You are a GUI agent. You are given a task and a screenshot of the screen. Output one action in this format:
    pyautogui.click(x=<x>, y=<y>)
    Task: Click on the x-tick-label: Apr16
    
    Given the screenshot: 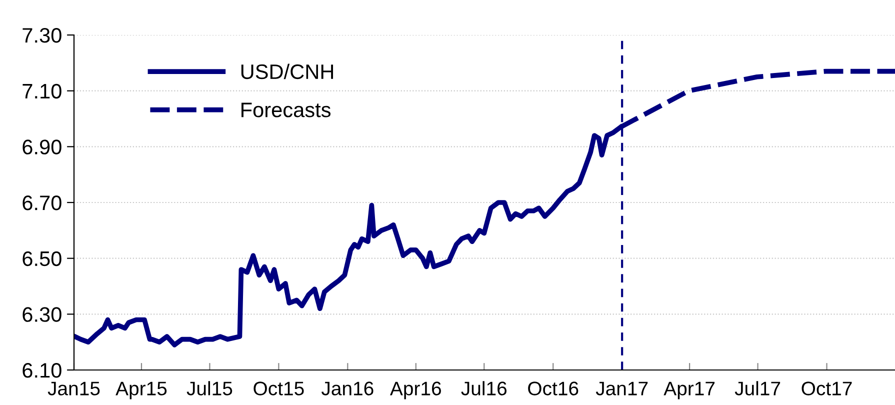 What is the action you would take?
    pyautogui.click(x=415, y=391)
    